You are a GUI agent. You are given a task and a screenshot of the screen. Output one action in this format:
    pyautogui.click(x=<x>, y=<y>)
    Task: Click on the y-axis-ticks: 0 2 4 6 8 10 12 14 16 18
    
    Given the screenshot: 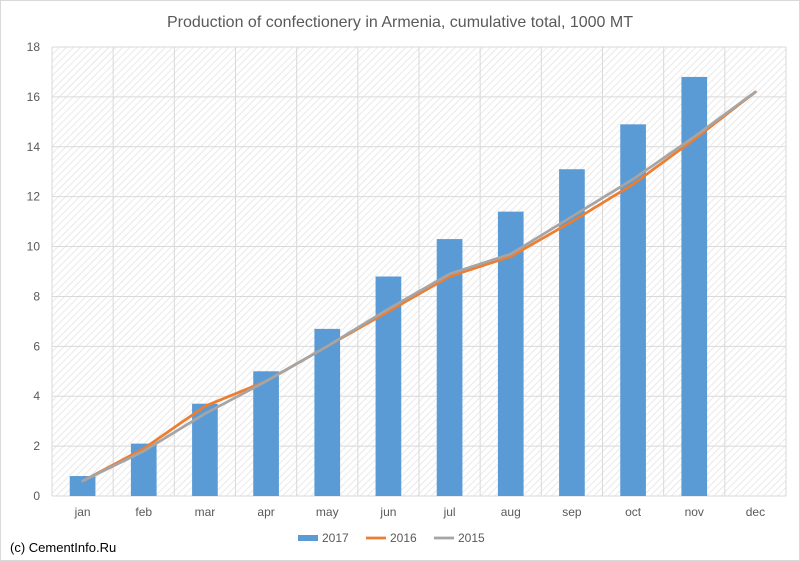 What is the action you would take?
    pyautogui.click(x=34, y=271)
    